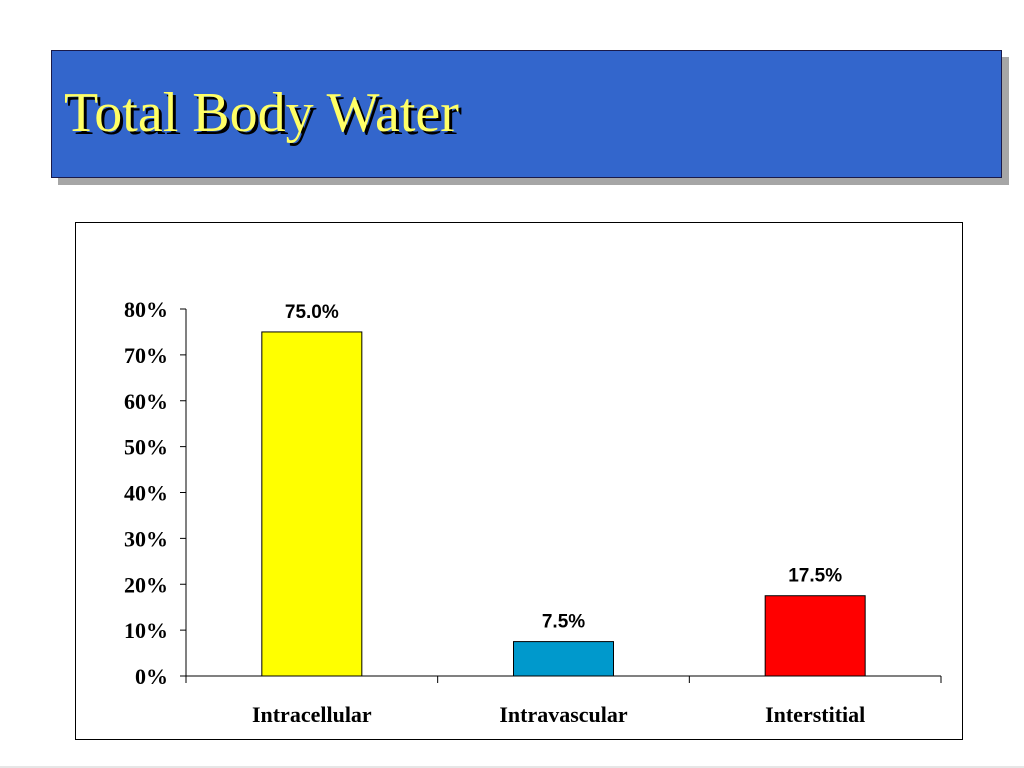 The image size is (1024, 768). Describe the element at coordinates (815, 576) in the screenshot. I see `data-label: 17.5%` at that location.